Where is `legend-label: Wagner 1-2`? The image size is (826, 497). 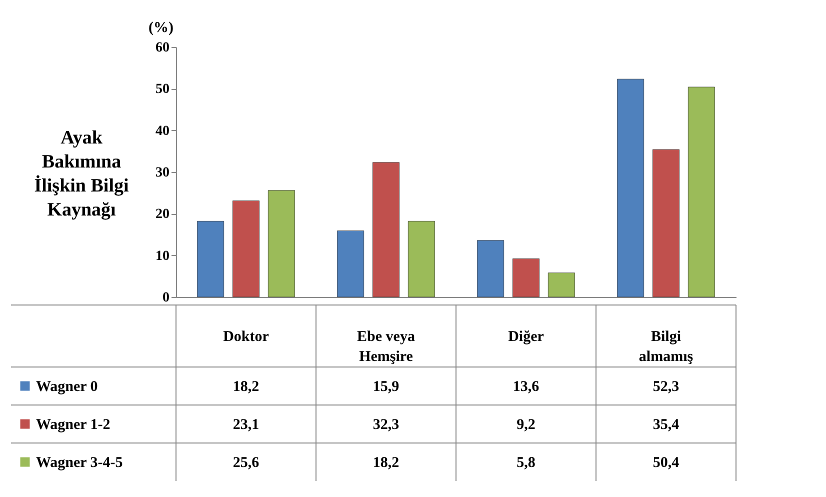
legend-label: Wagner 1-2 is located at coordinates (73, 425).